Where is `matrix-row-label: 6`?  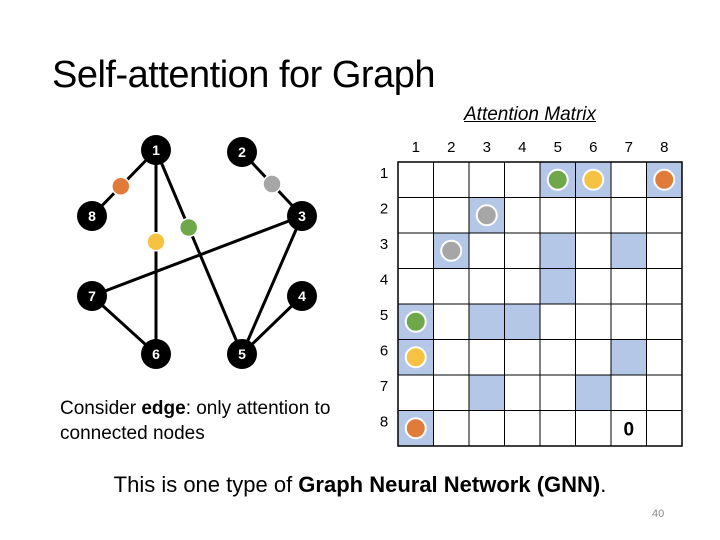
matrix-row-label: 6 is located at coordinates (384, 350).